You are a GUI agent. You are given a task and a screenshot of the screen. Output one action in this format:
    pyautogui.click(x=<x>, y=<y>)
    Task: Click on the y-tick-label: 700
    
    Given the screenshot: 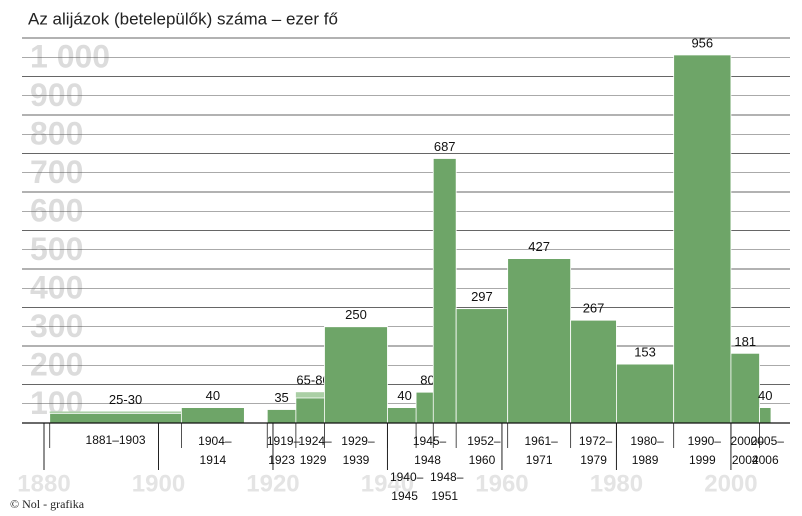 What is the action you would take?
    pyautogui.click(x=56, y=172)
    